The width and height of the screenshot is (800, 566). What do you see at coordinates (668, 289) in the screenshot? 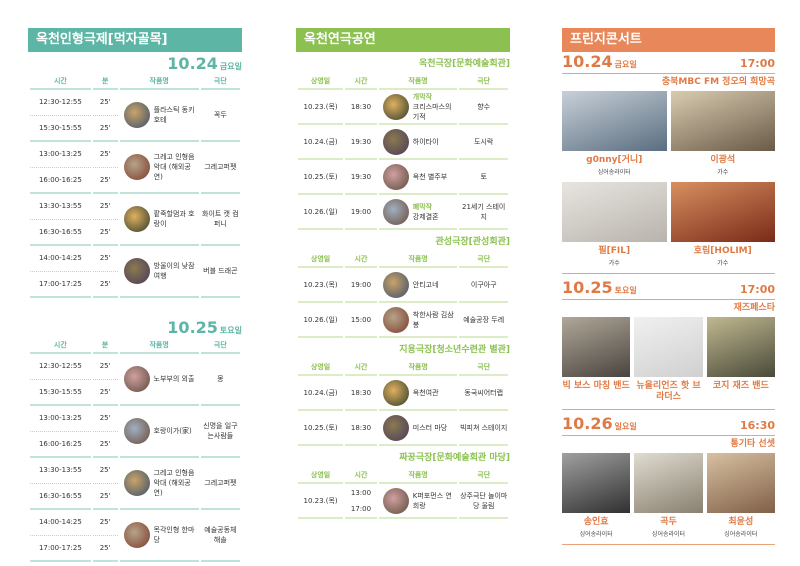
I see `day-heading: 10.25 토요일 17:00` at bounding box center [668, 289].